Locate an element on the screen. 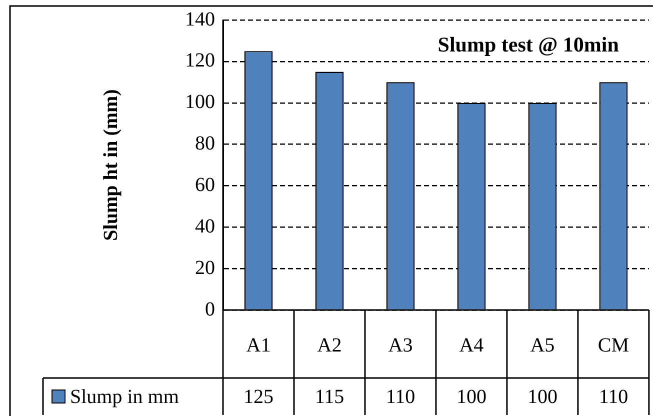 The image size is (653, 416). x-tick-label: A4 is located at coordinates (471, 345).